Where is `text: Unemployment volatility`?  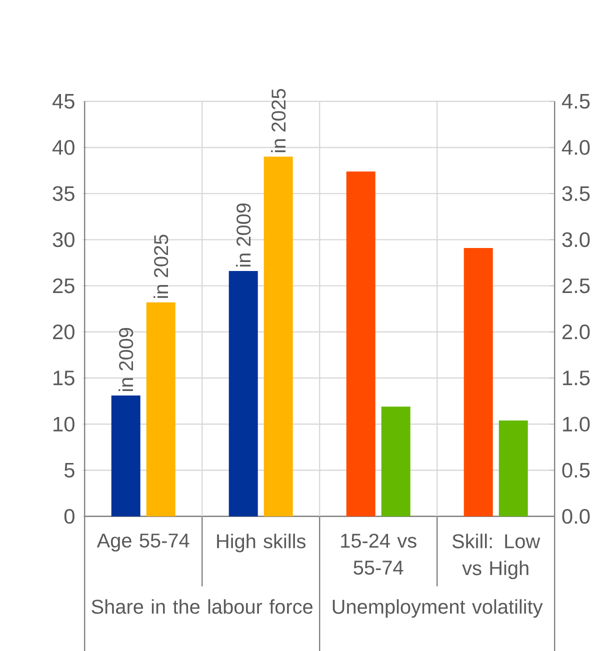 text: Unemployment volatility is located at coordinates (437, 608).